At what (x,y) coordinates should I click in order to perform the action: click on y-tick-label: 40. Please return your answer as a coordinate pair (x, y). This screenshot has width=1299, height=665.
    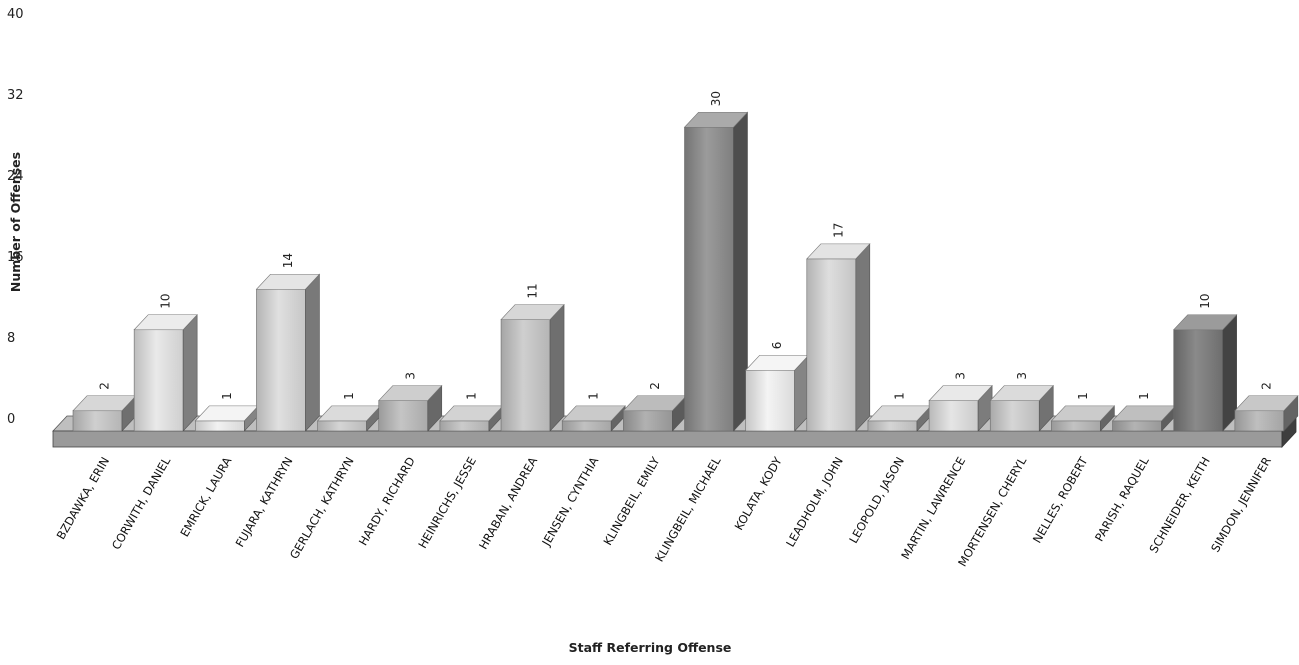
    Looking at the image, I should click on (15, 14).